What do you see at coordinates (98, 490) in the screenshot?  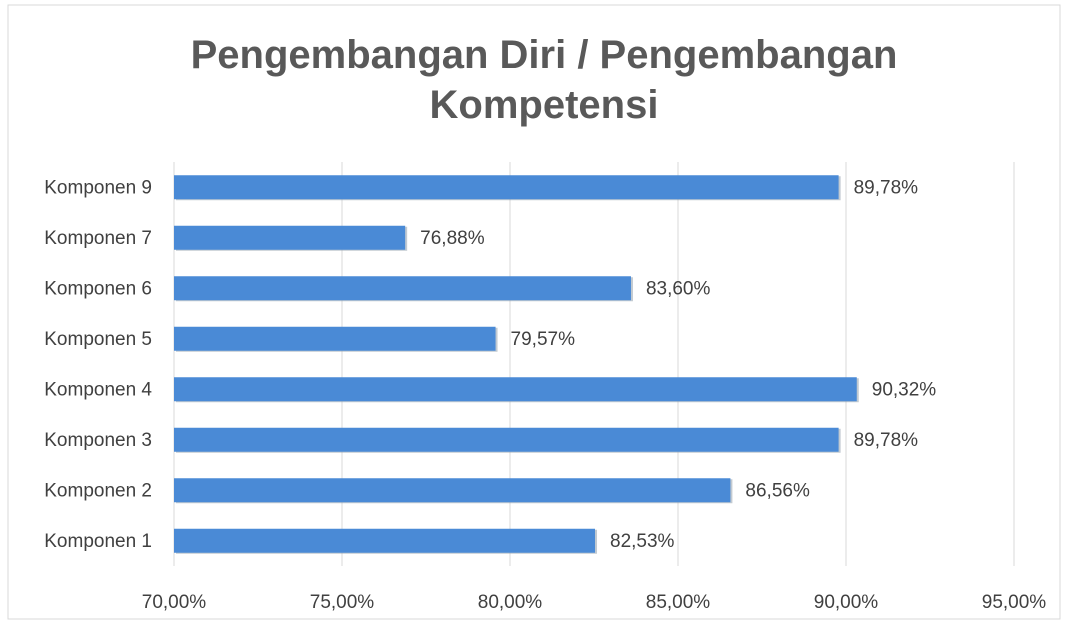 I see `y-tick-label: Komponen 2` at bounding box center [98, 490].